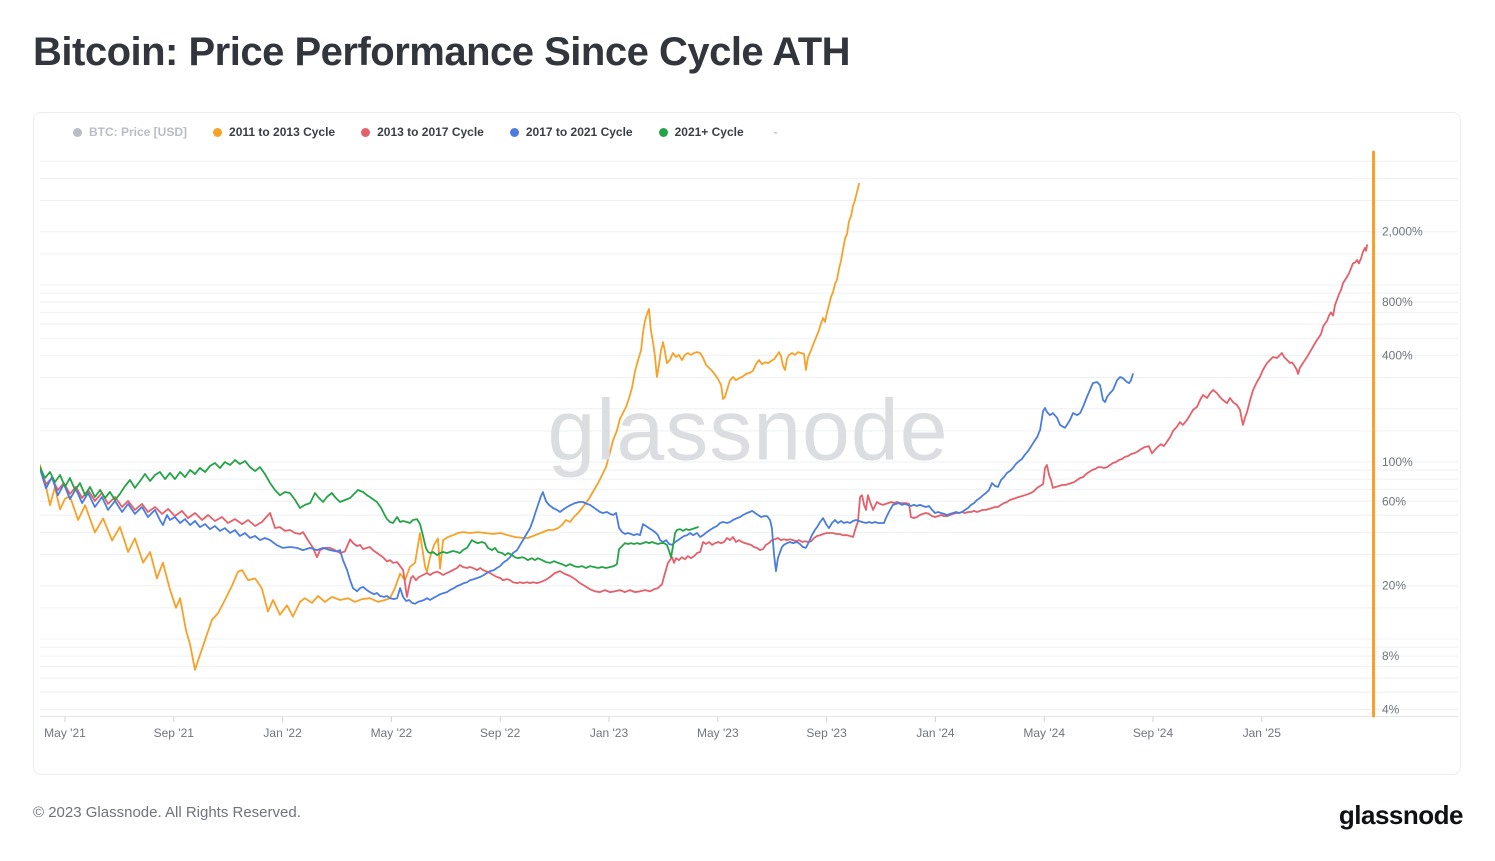 Image resolution: width=1495 pixels, height=861 pixels. What do you see at coordinates (1397, 462) in the screenshot?
I see `y-axis-tick-label: 100%` at bounding box center [1397, 462].